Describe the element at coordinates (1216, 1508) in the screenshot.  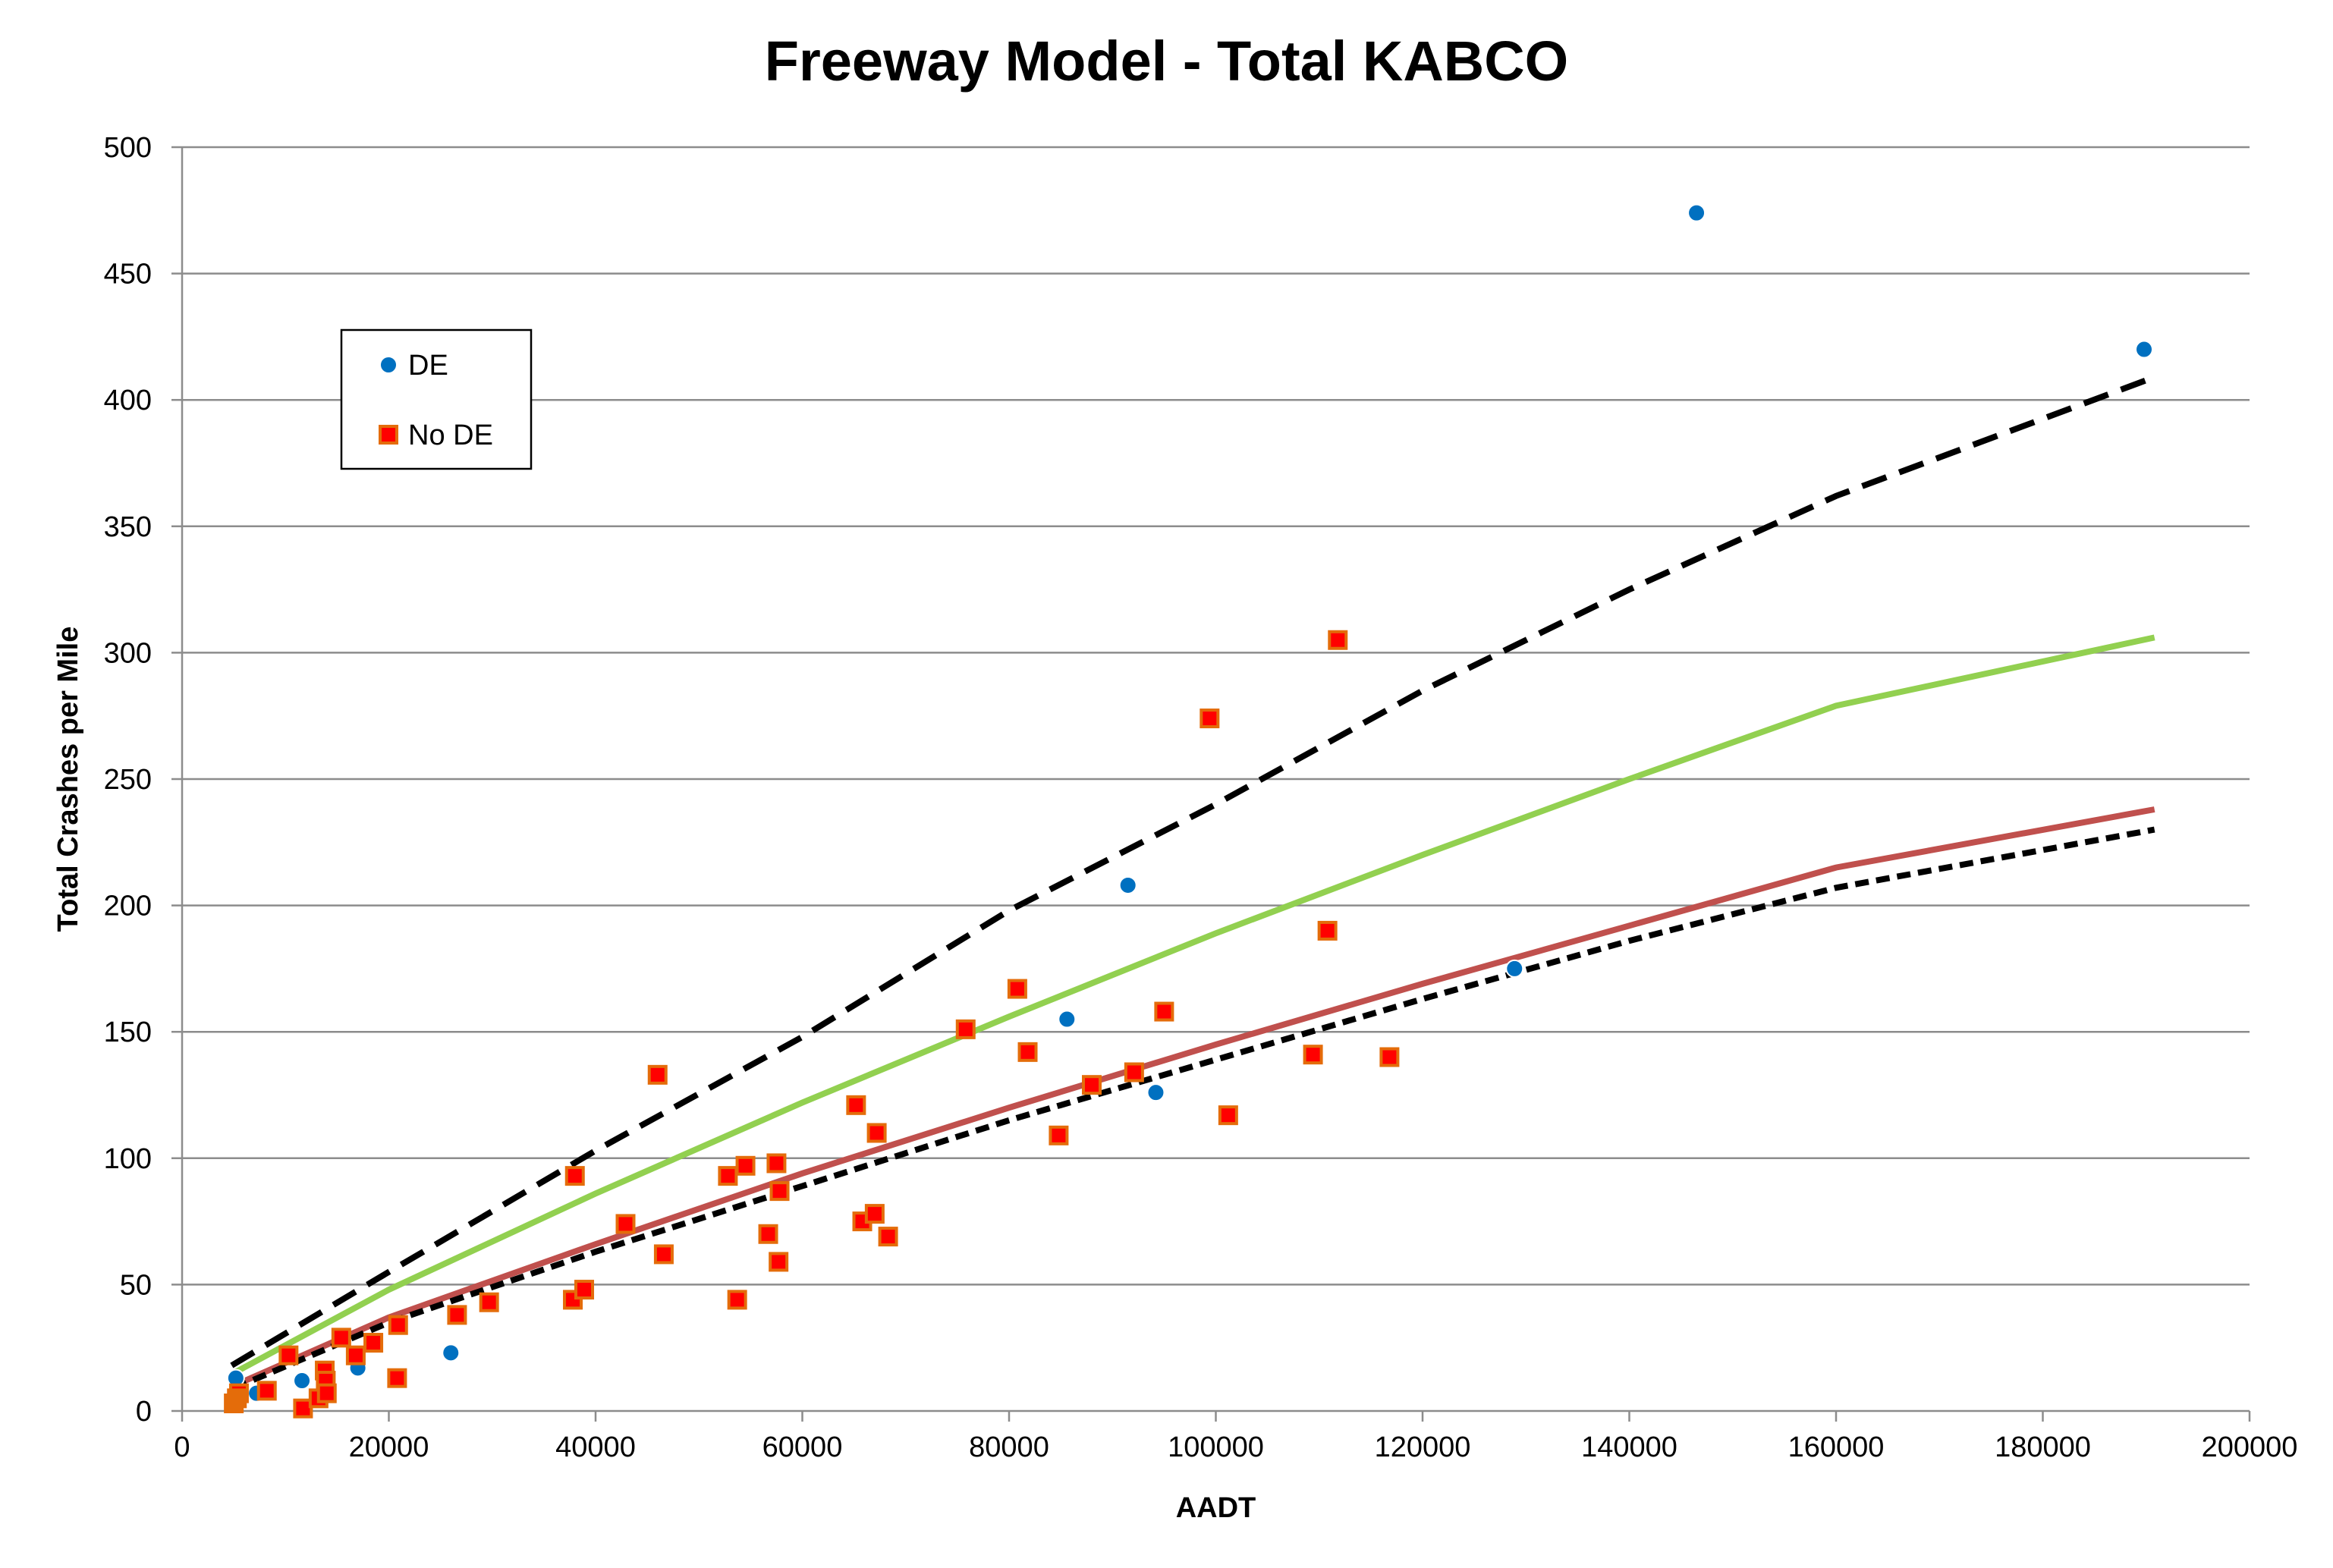
I see `x-axis-title: AADT` at that location.